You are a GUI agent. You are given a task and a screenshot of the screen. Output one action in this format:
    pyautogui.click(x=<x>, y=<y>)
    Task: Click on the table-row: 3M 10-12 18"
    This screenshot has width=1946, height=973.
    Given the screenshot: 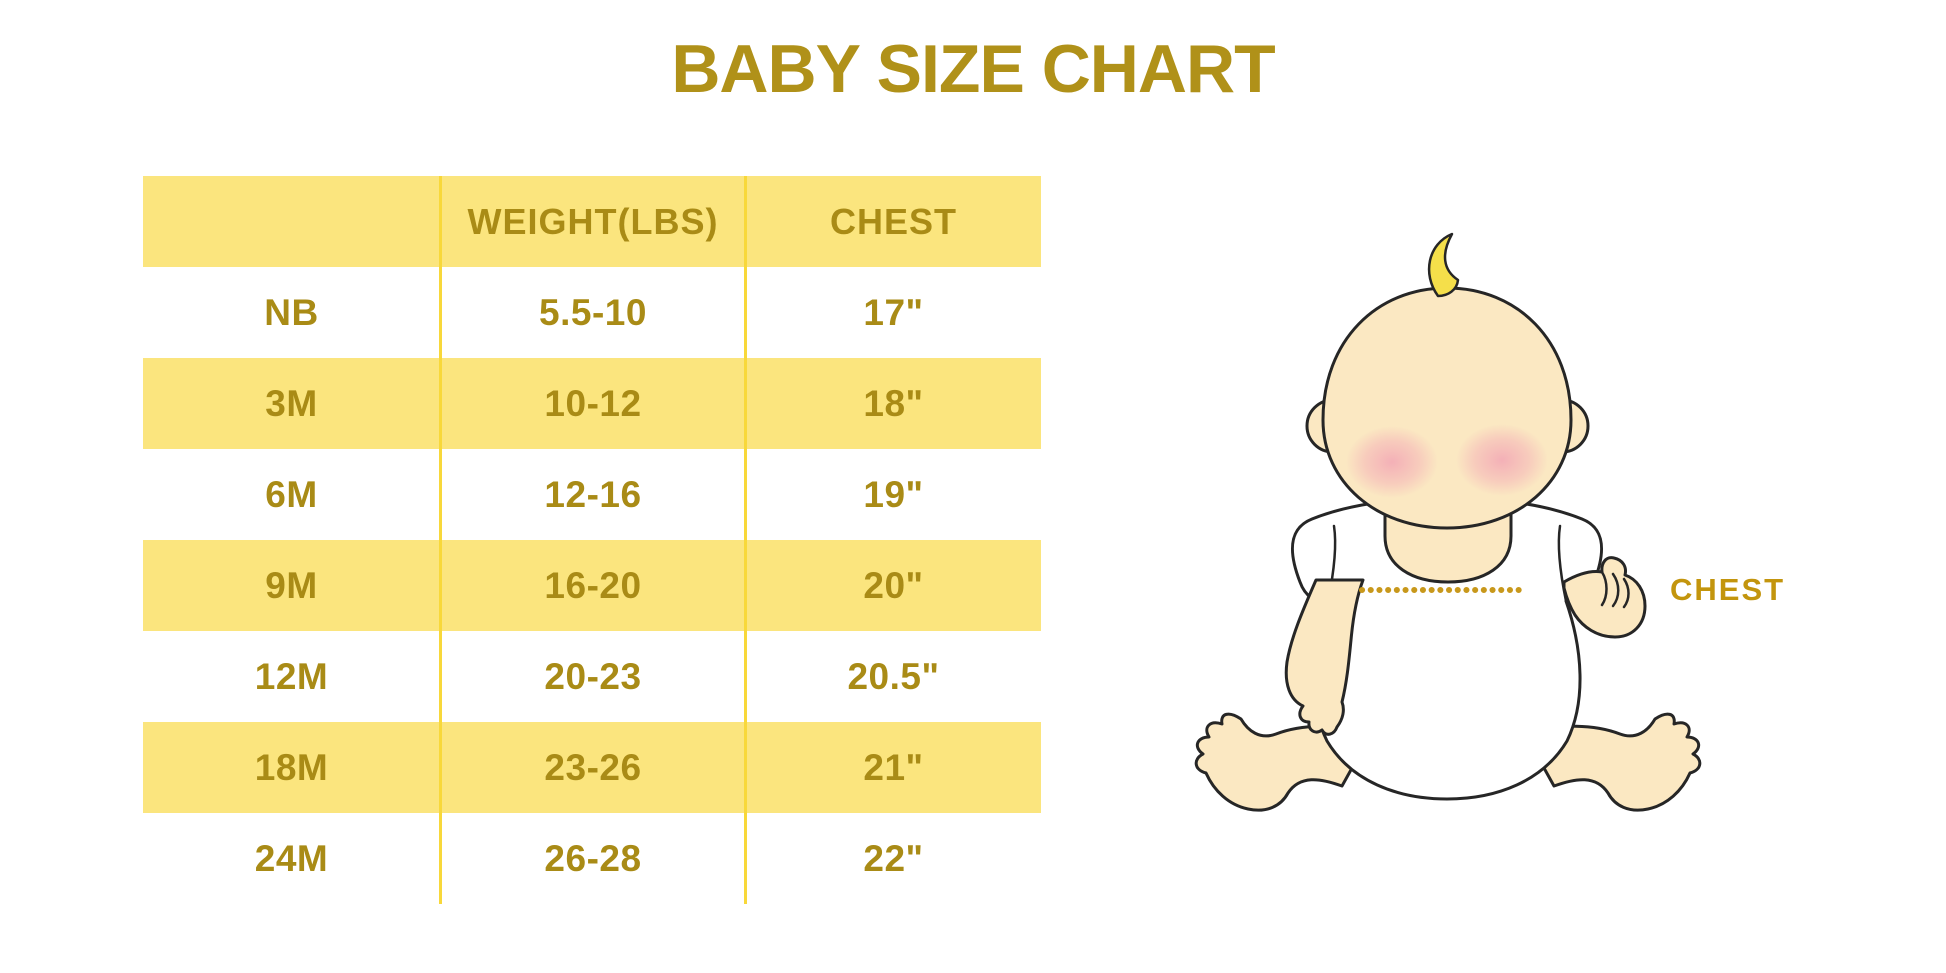 What is the action you would take?
    pyautogui.click(x=592, y=403)
    